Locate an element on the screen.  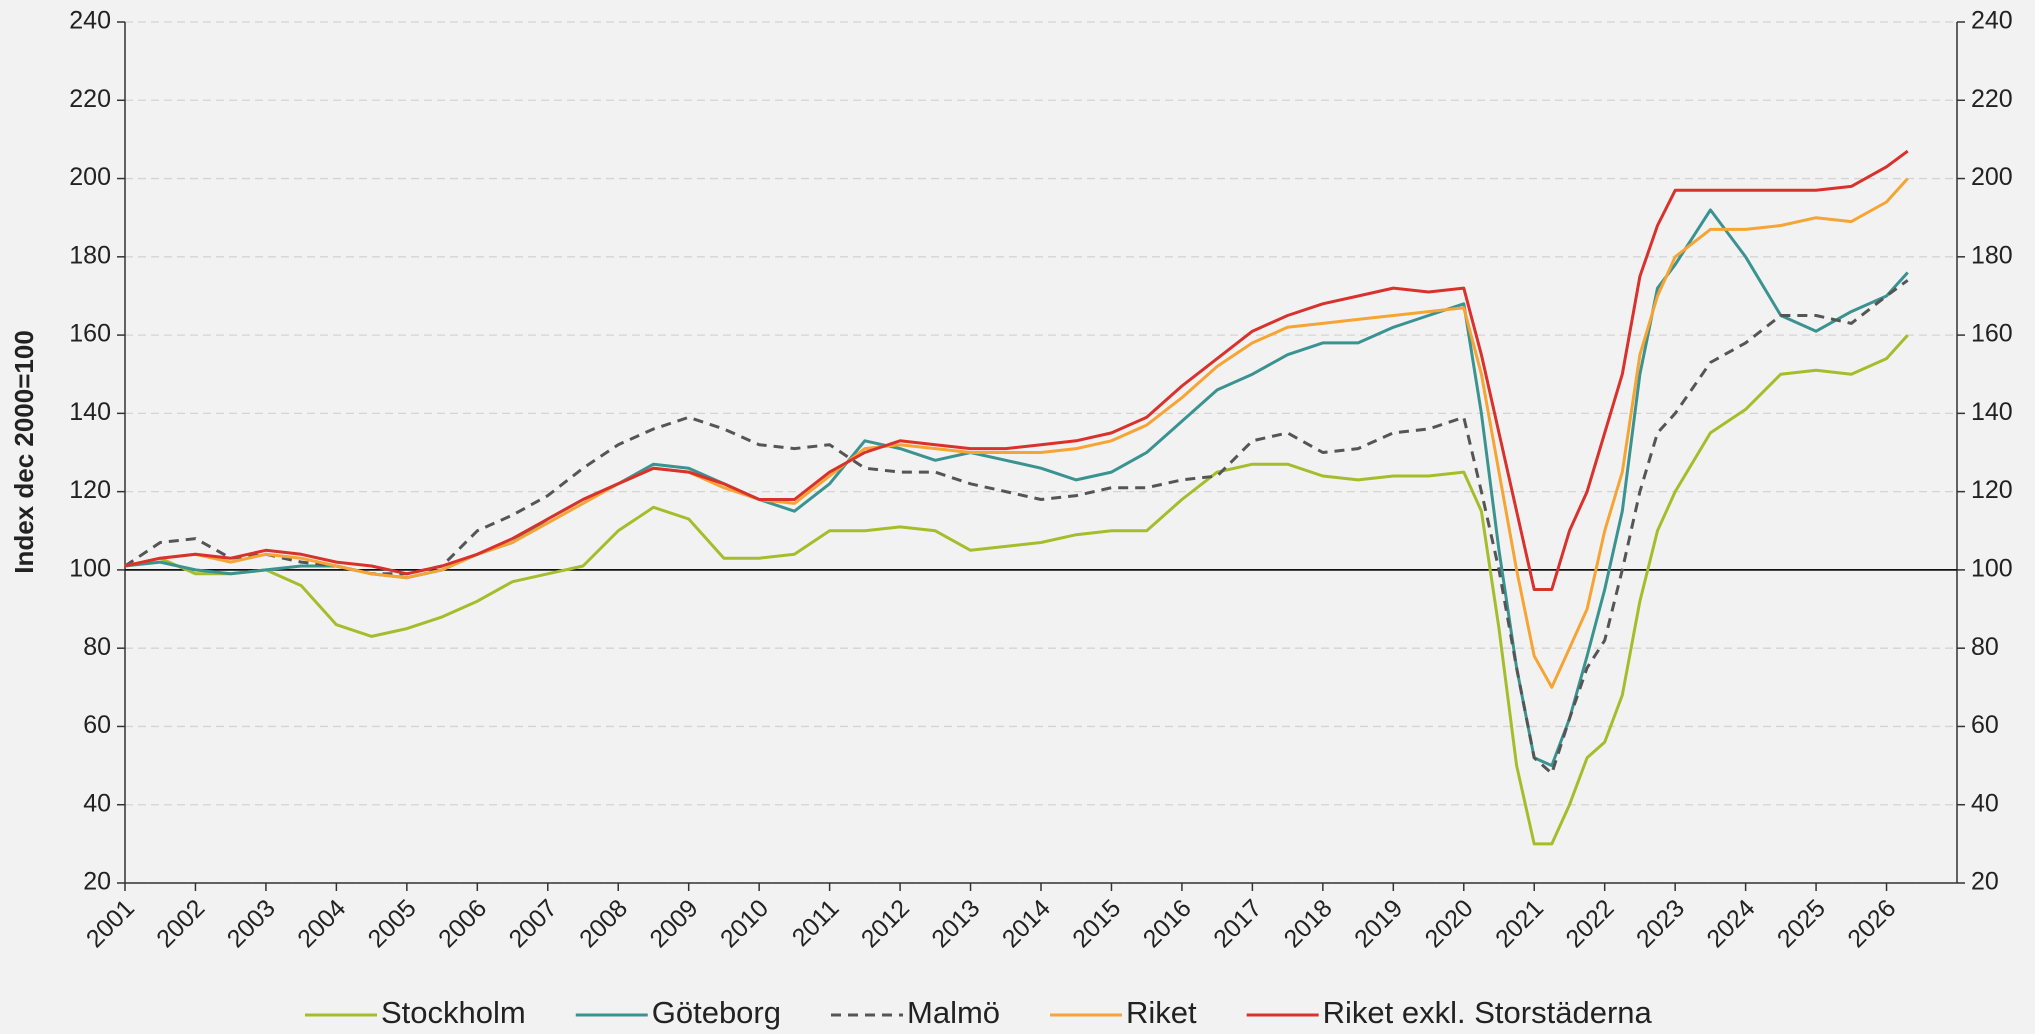
y2-tick-label: 100 is located at coordinates (1992, 569).